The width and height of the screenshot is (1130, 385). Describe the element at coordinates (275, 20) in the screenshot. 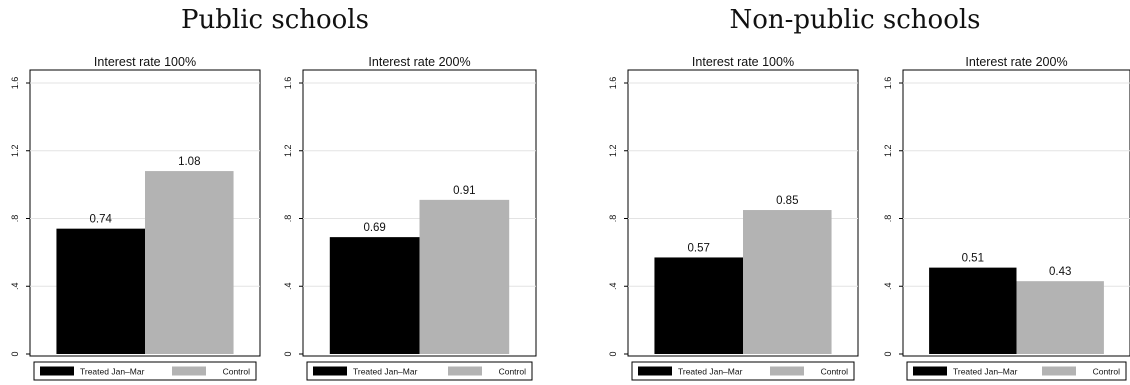

I see `group-title-public: Public schools` at that location.